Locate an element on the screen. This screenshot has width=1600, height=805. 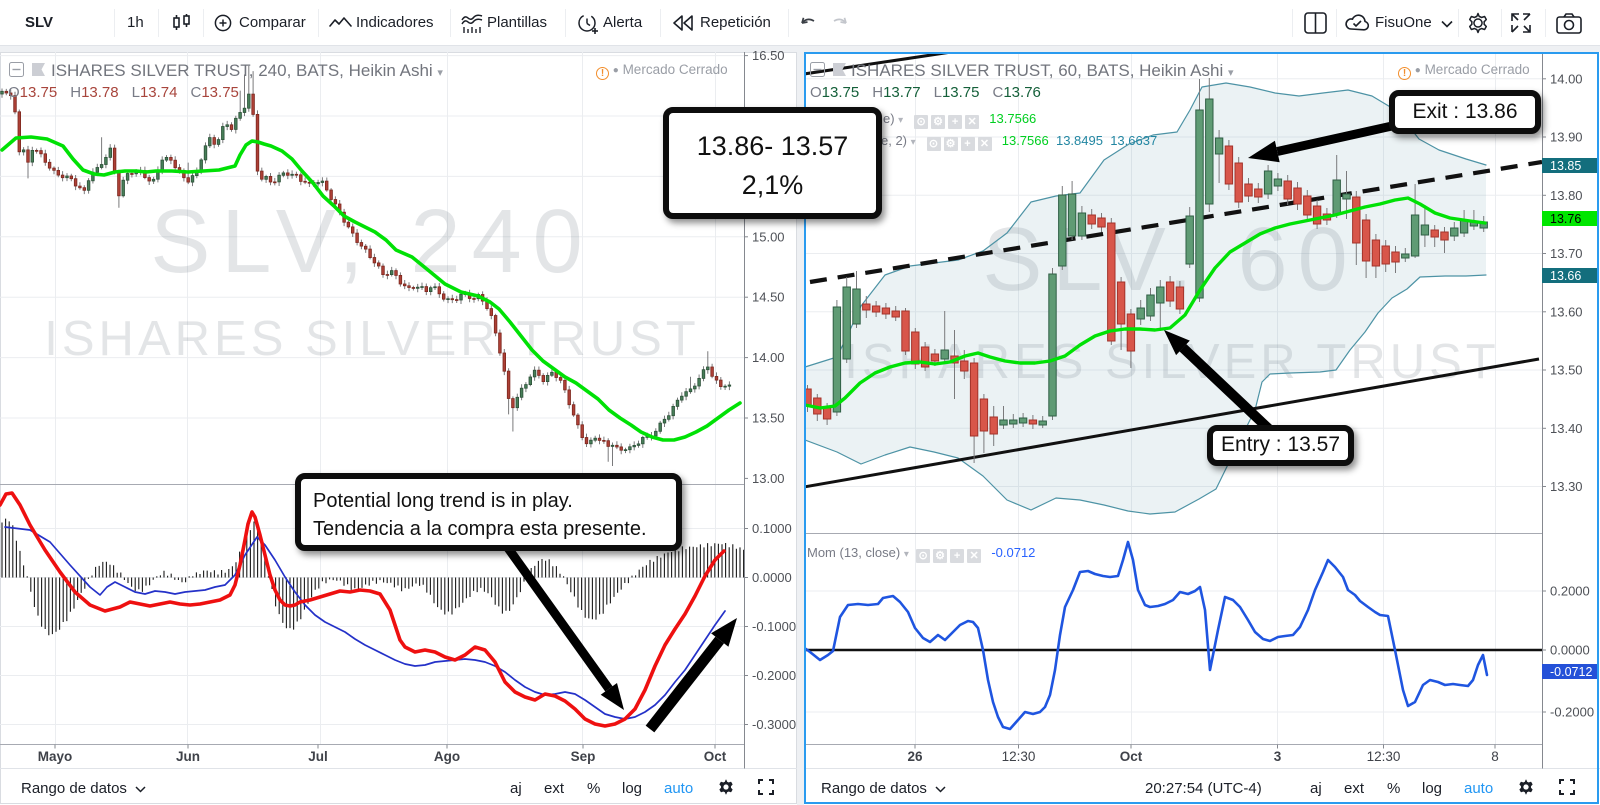
svg-text: 13.90 is located at coordinates (1566, 137).